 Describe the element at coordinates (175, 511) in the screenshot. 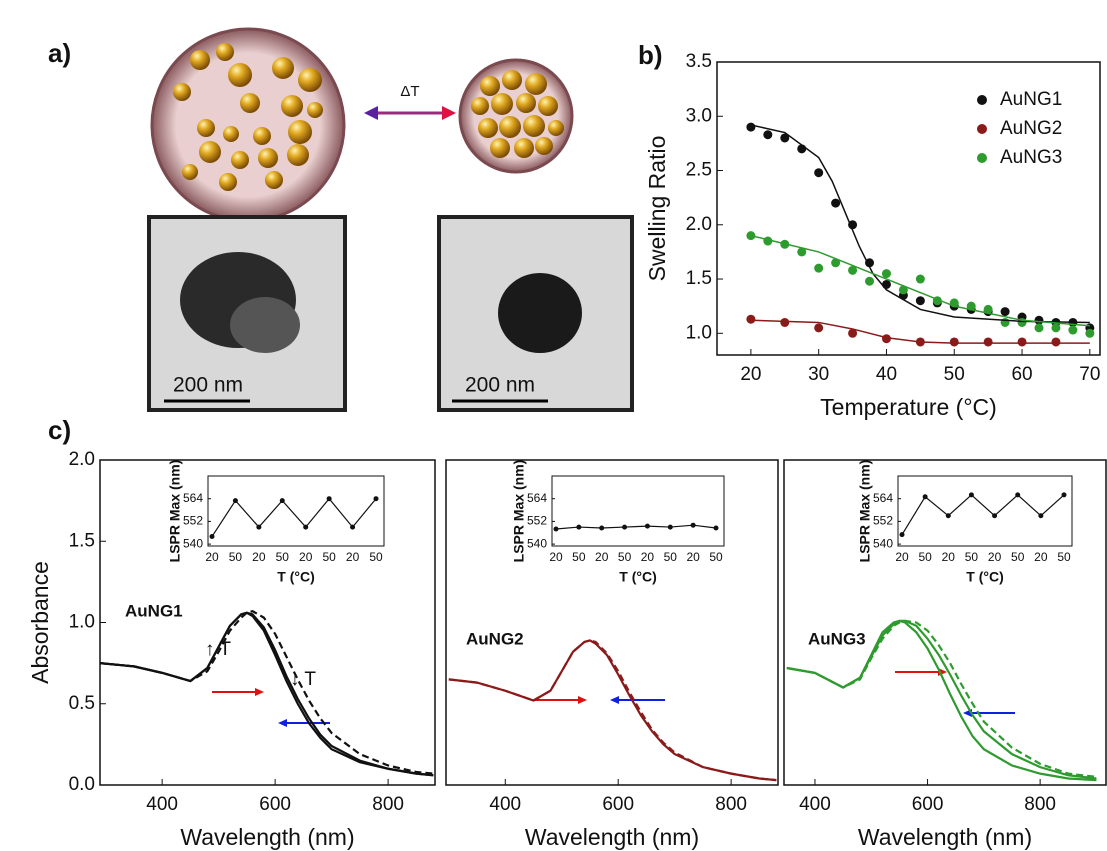

I see `y-axis-label: LSPR Max (nm)` at that location.